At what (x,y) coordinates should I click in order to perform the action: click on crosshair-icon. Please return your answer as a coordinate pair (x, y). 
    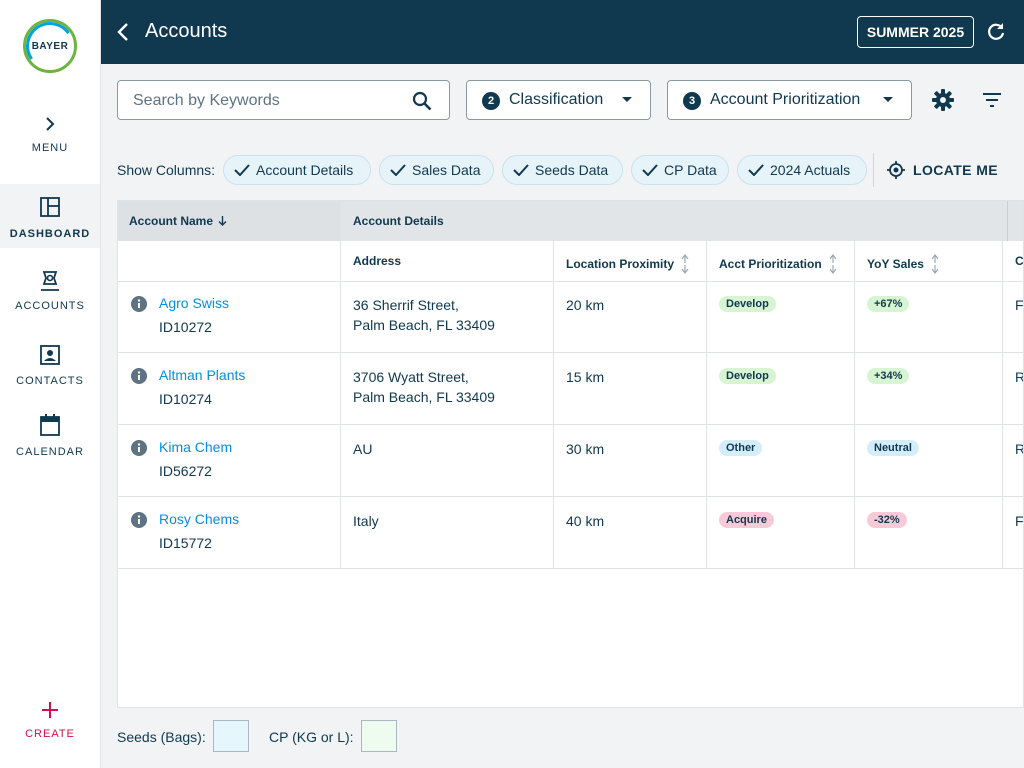
    Looking at the image, I should click on (896, 170).